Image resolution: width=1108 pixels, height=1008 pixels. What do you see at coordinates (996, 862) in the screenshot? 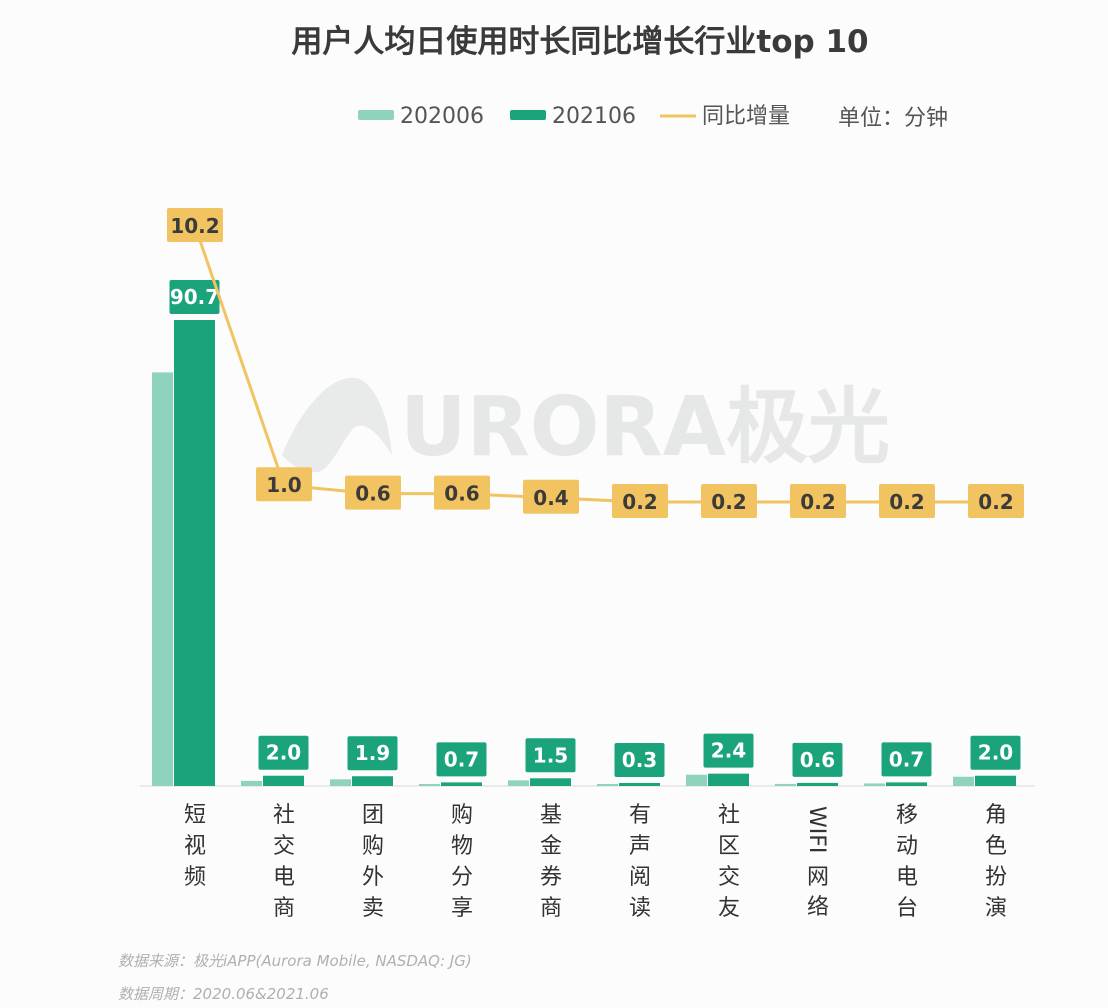
I see `category-label: 角色扮演` at bounding box center [996, 862].